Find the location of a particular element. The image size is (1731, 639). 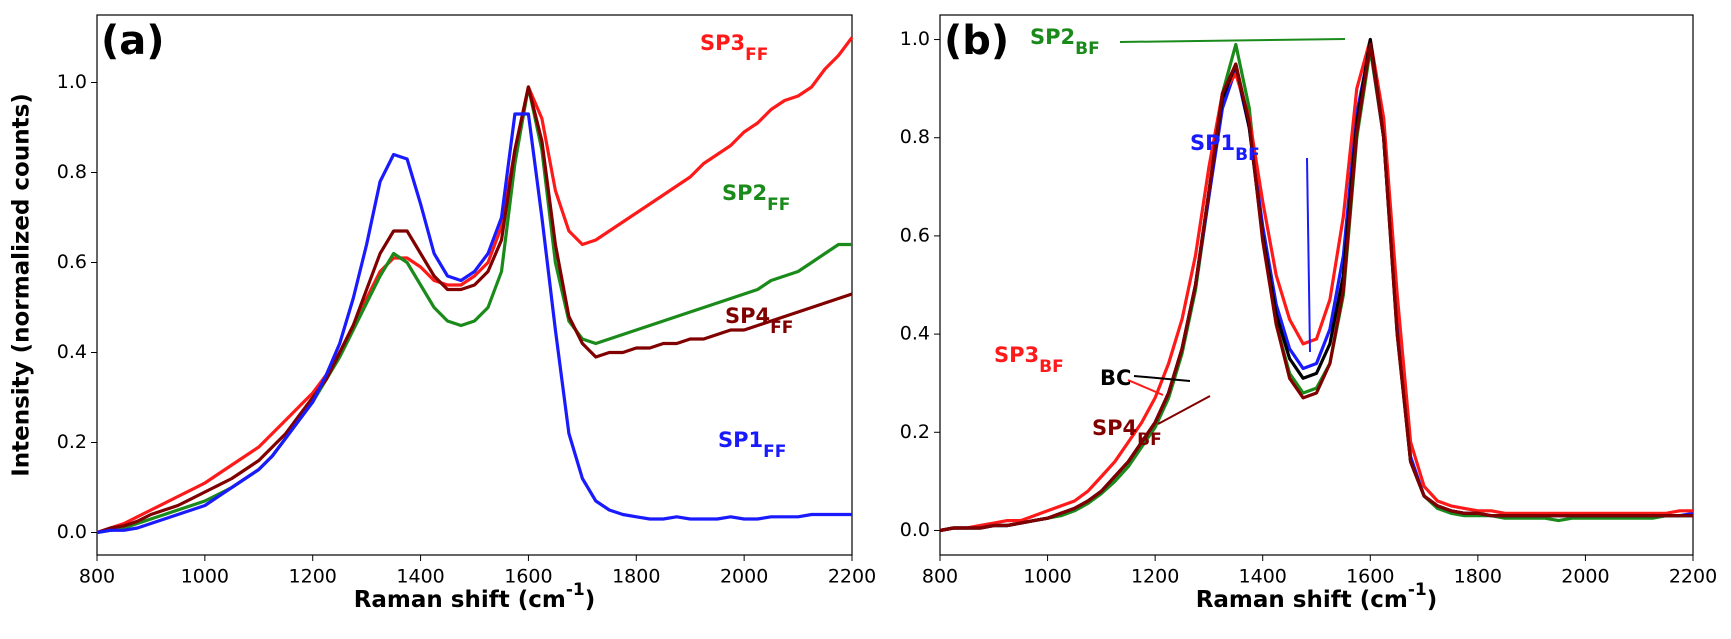

series-label: SP2BF is located at coordinates (1065, 42).